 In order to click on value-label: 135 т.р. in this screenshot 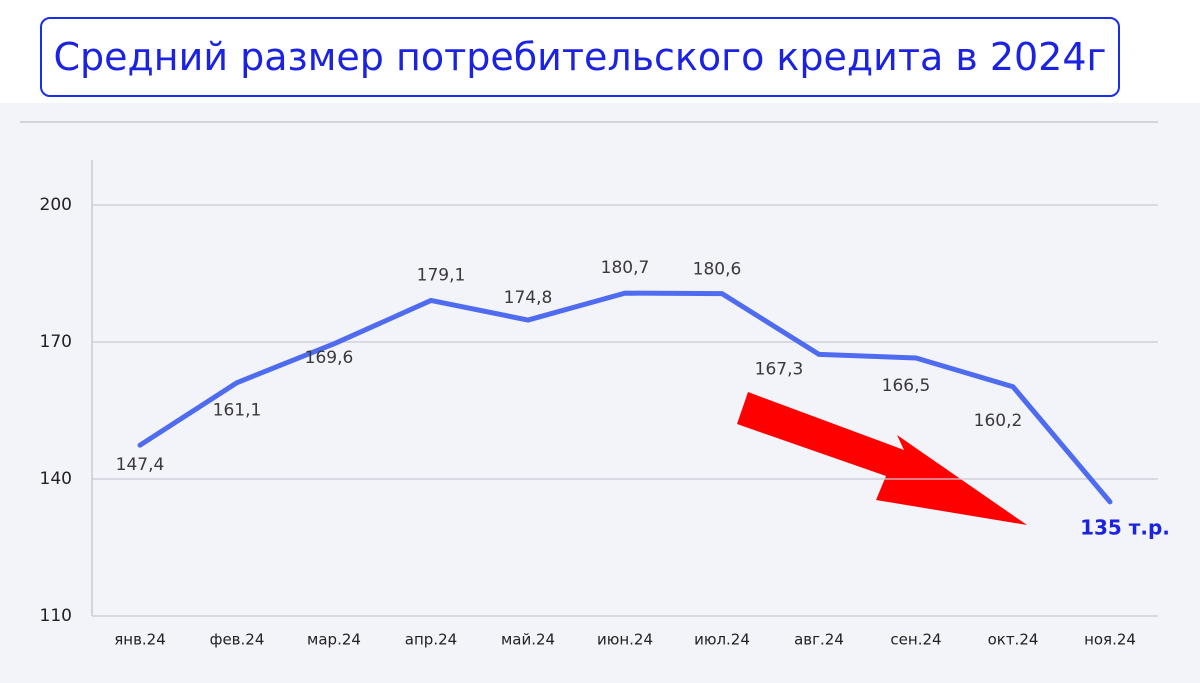, I will do `click(1125, 527)`.